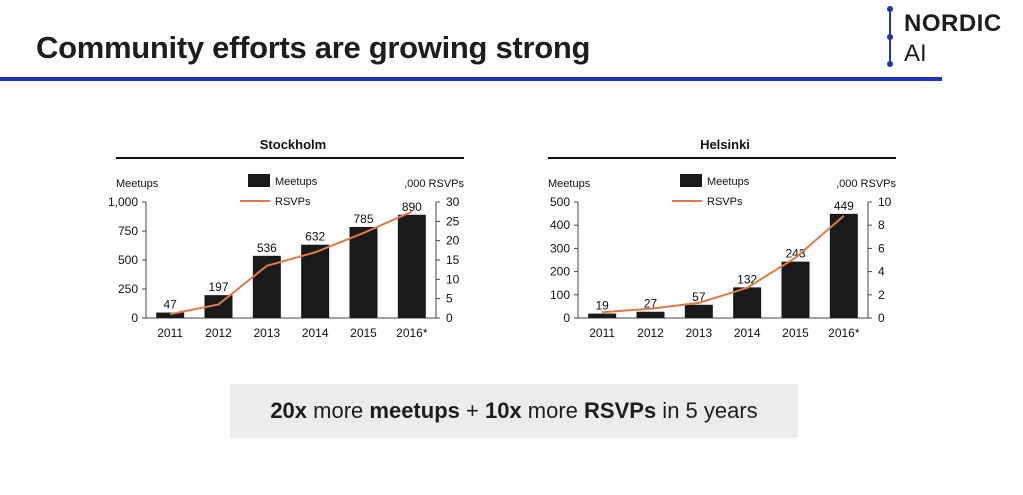 This screenshot has width=1023, height=495. I want to click on callout-text: in 5 years, so click(707, 410).